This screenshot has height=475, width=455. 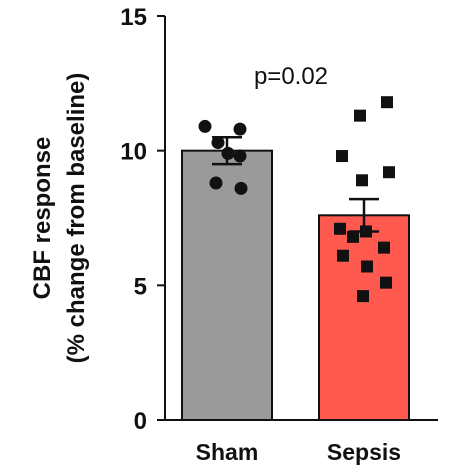 I want to click on y-axis-label-line-2: (% change from baseline), so click(x=76, y=218).